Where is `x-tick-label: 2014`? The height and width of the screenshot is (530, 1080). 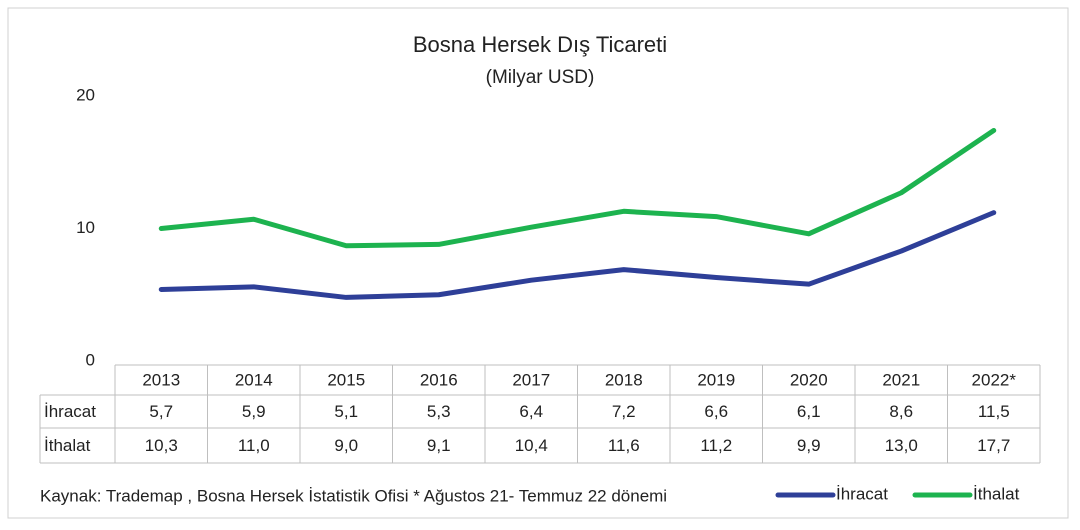
x-tick-label: 2014 is located at coordinates (254, 379).